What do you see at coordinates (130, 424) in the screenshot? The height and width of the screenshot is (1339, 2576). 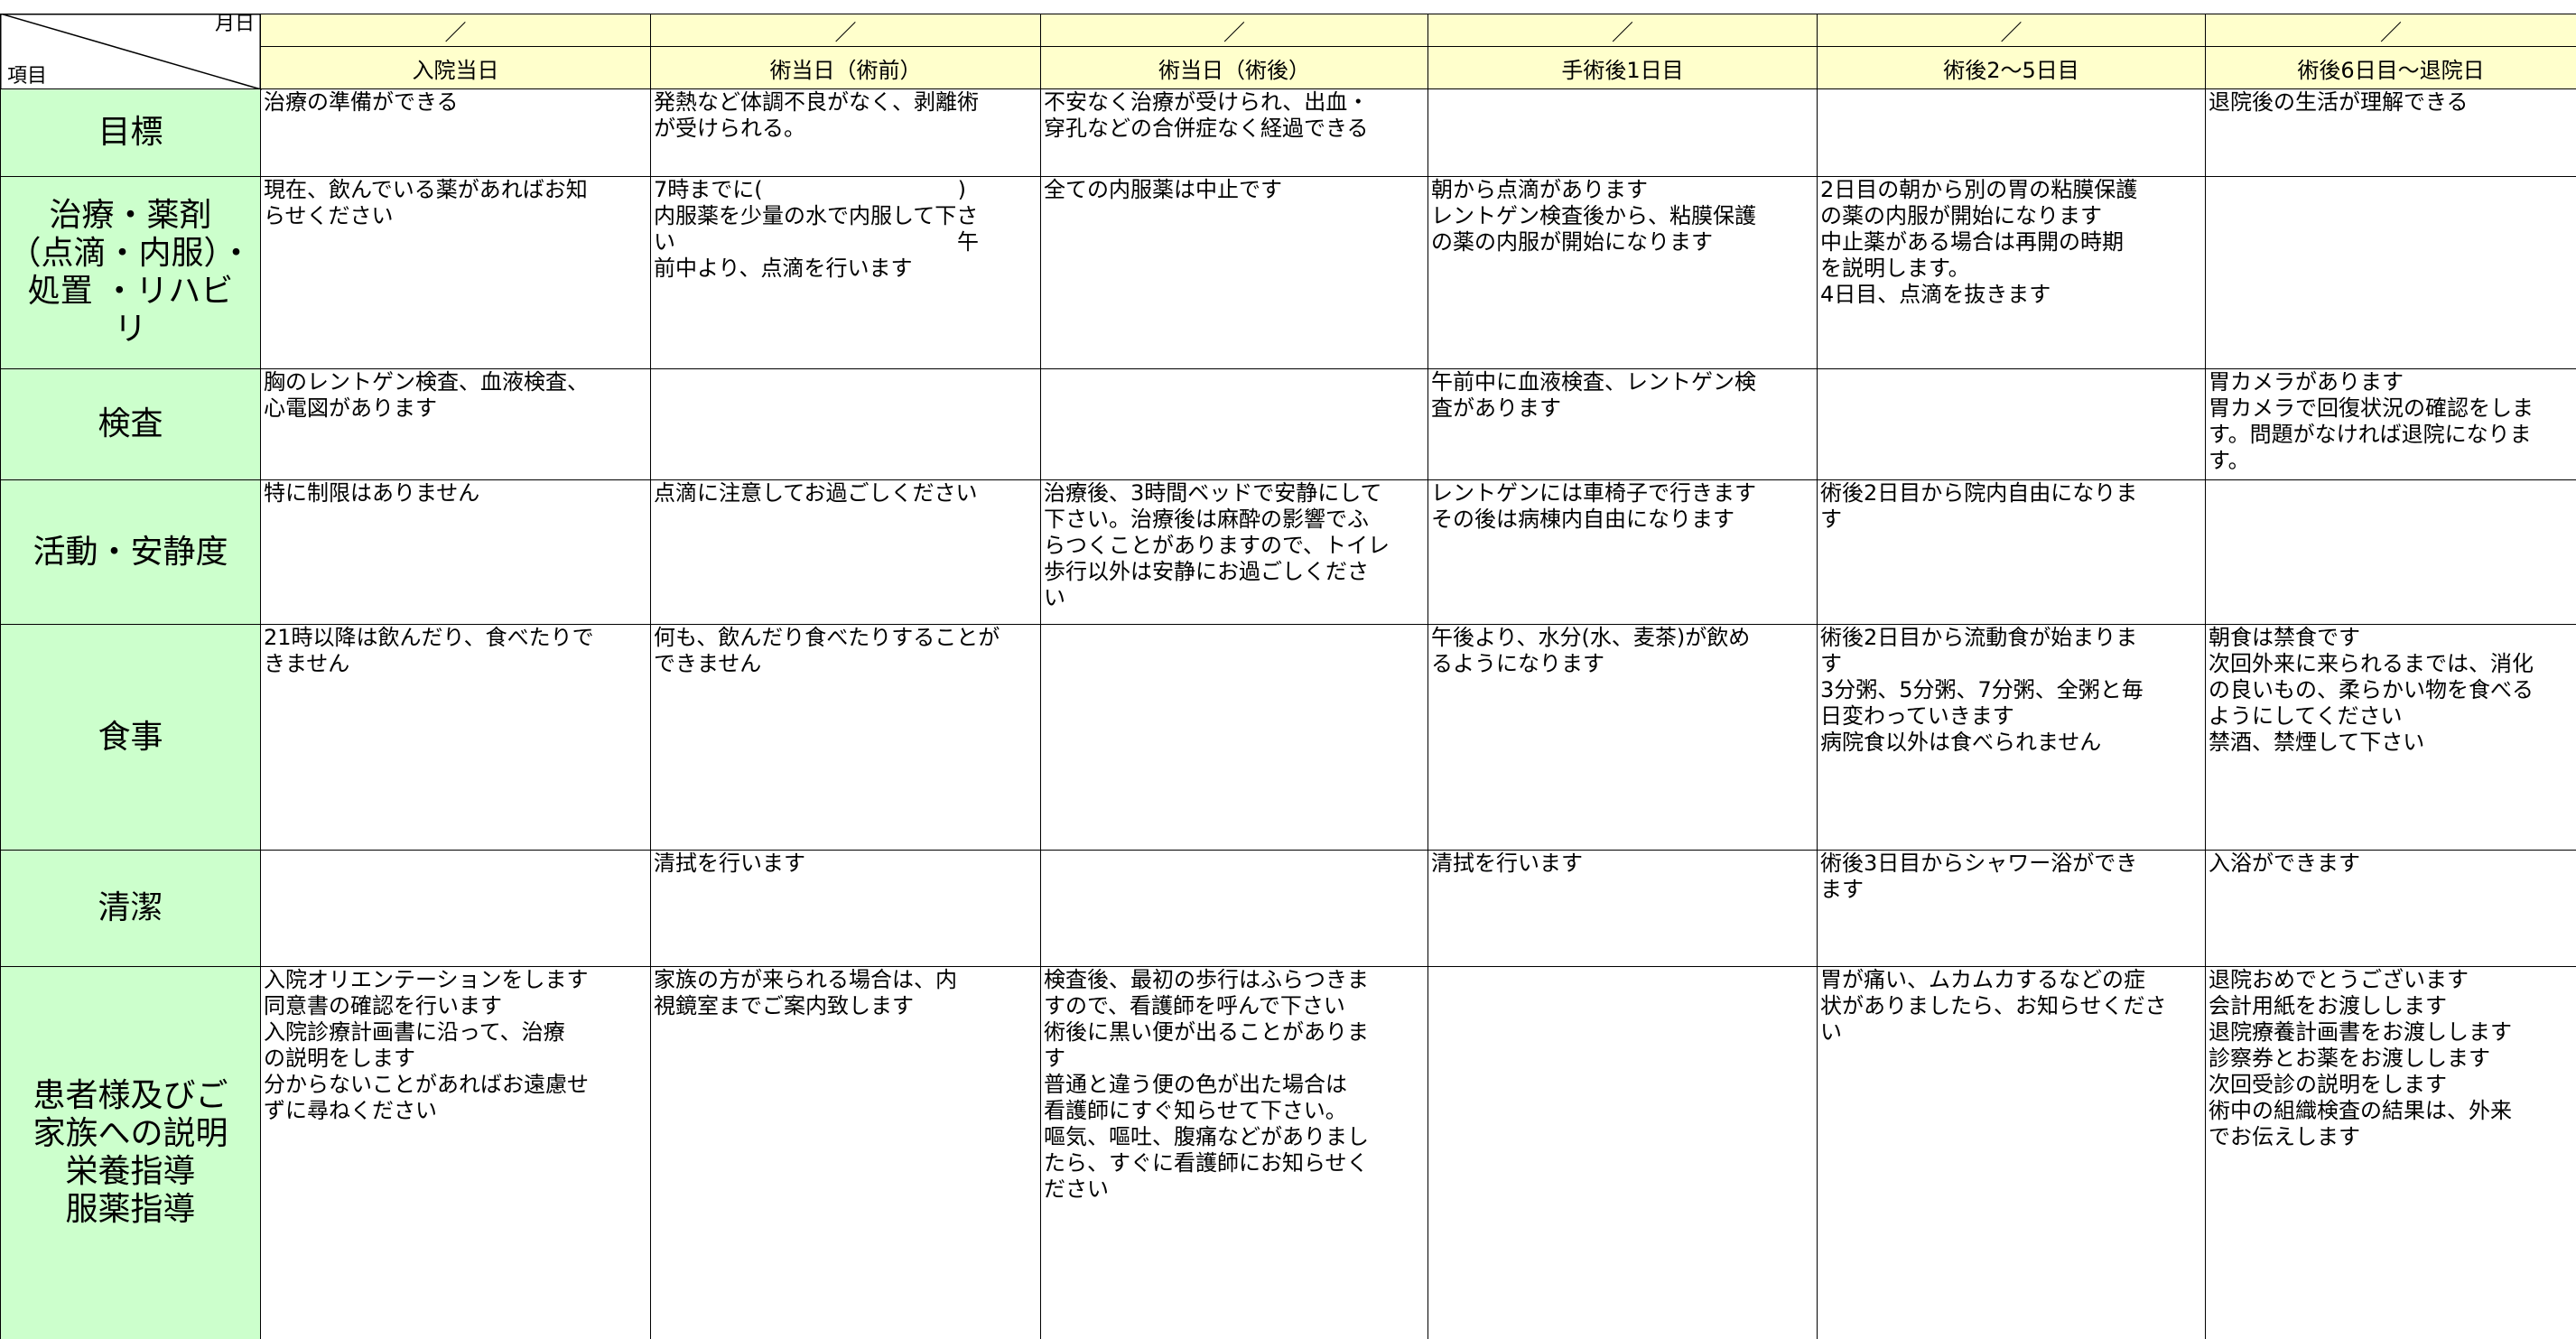 I see `row-label: 検査` at bounding box center [130, 424].